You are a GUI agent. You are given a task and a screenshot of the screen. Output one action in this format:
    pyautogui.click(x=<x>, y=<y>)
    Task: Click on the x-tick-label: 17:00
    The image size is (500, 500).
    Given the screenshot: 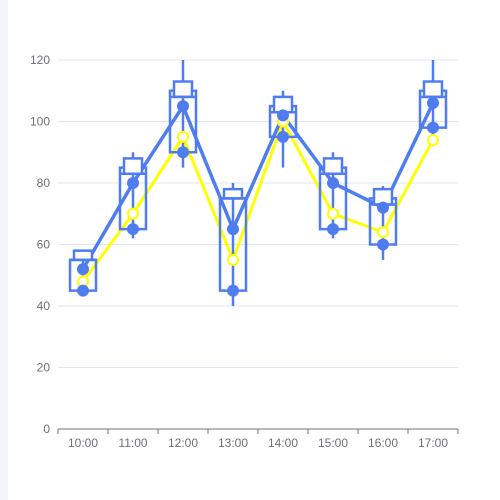 What is the action you would take?
    pyautogui.click(x=433, y=443)
    